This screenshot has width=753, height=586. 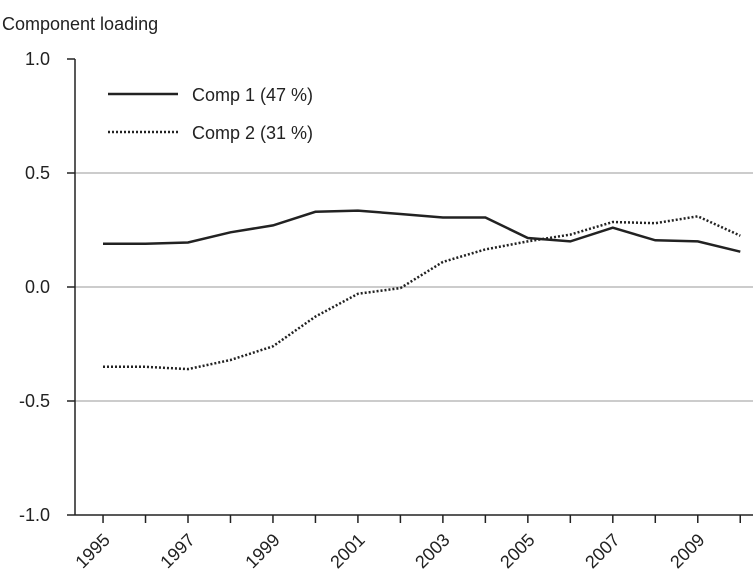 What do you see at coordinates (34, 401) in the screenshot?
I see `y-tick-label: -0.5` at bounding box center [34, 401].